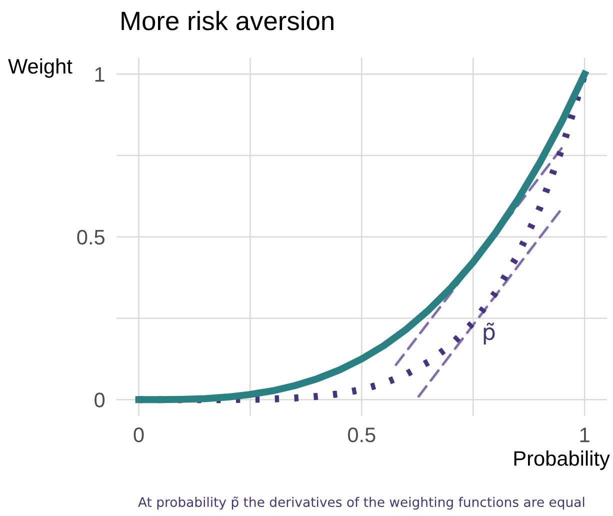 The height and width of the screenshot is (516, 613). Describe the element at coordinates (362, 435) in the screenshot. I see `x-tick-label: 0.5` at that location.